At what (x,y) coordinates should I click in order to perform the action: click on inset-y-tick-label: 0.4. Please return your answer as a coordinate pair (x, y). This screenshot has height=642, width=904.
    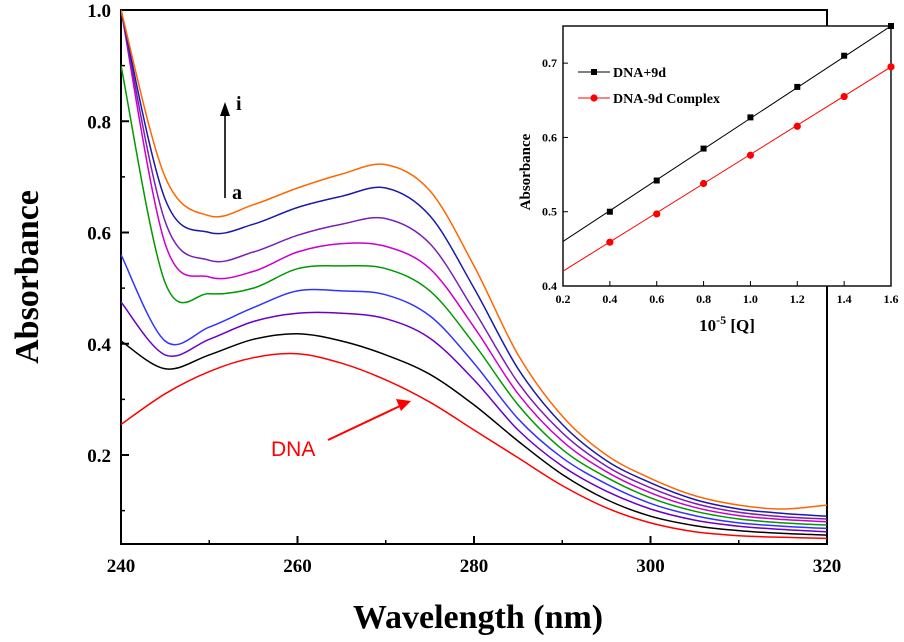
    Looking at the image, I should click on (549, 286).